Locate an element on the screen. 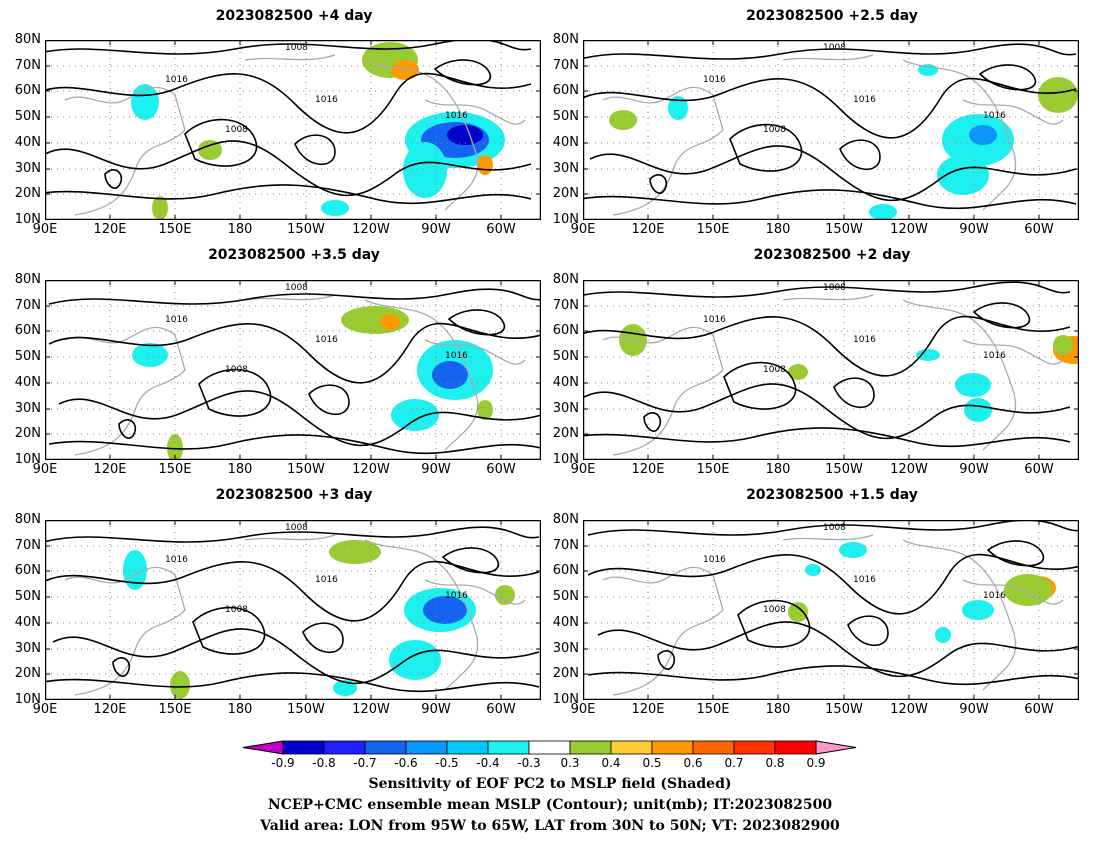 This screenshot has width=1100, height=850. lat-tick-label: 80N is located at coordinates (565, 279).